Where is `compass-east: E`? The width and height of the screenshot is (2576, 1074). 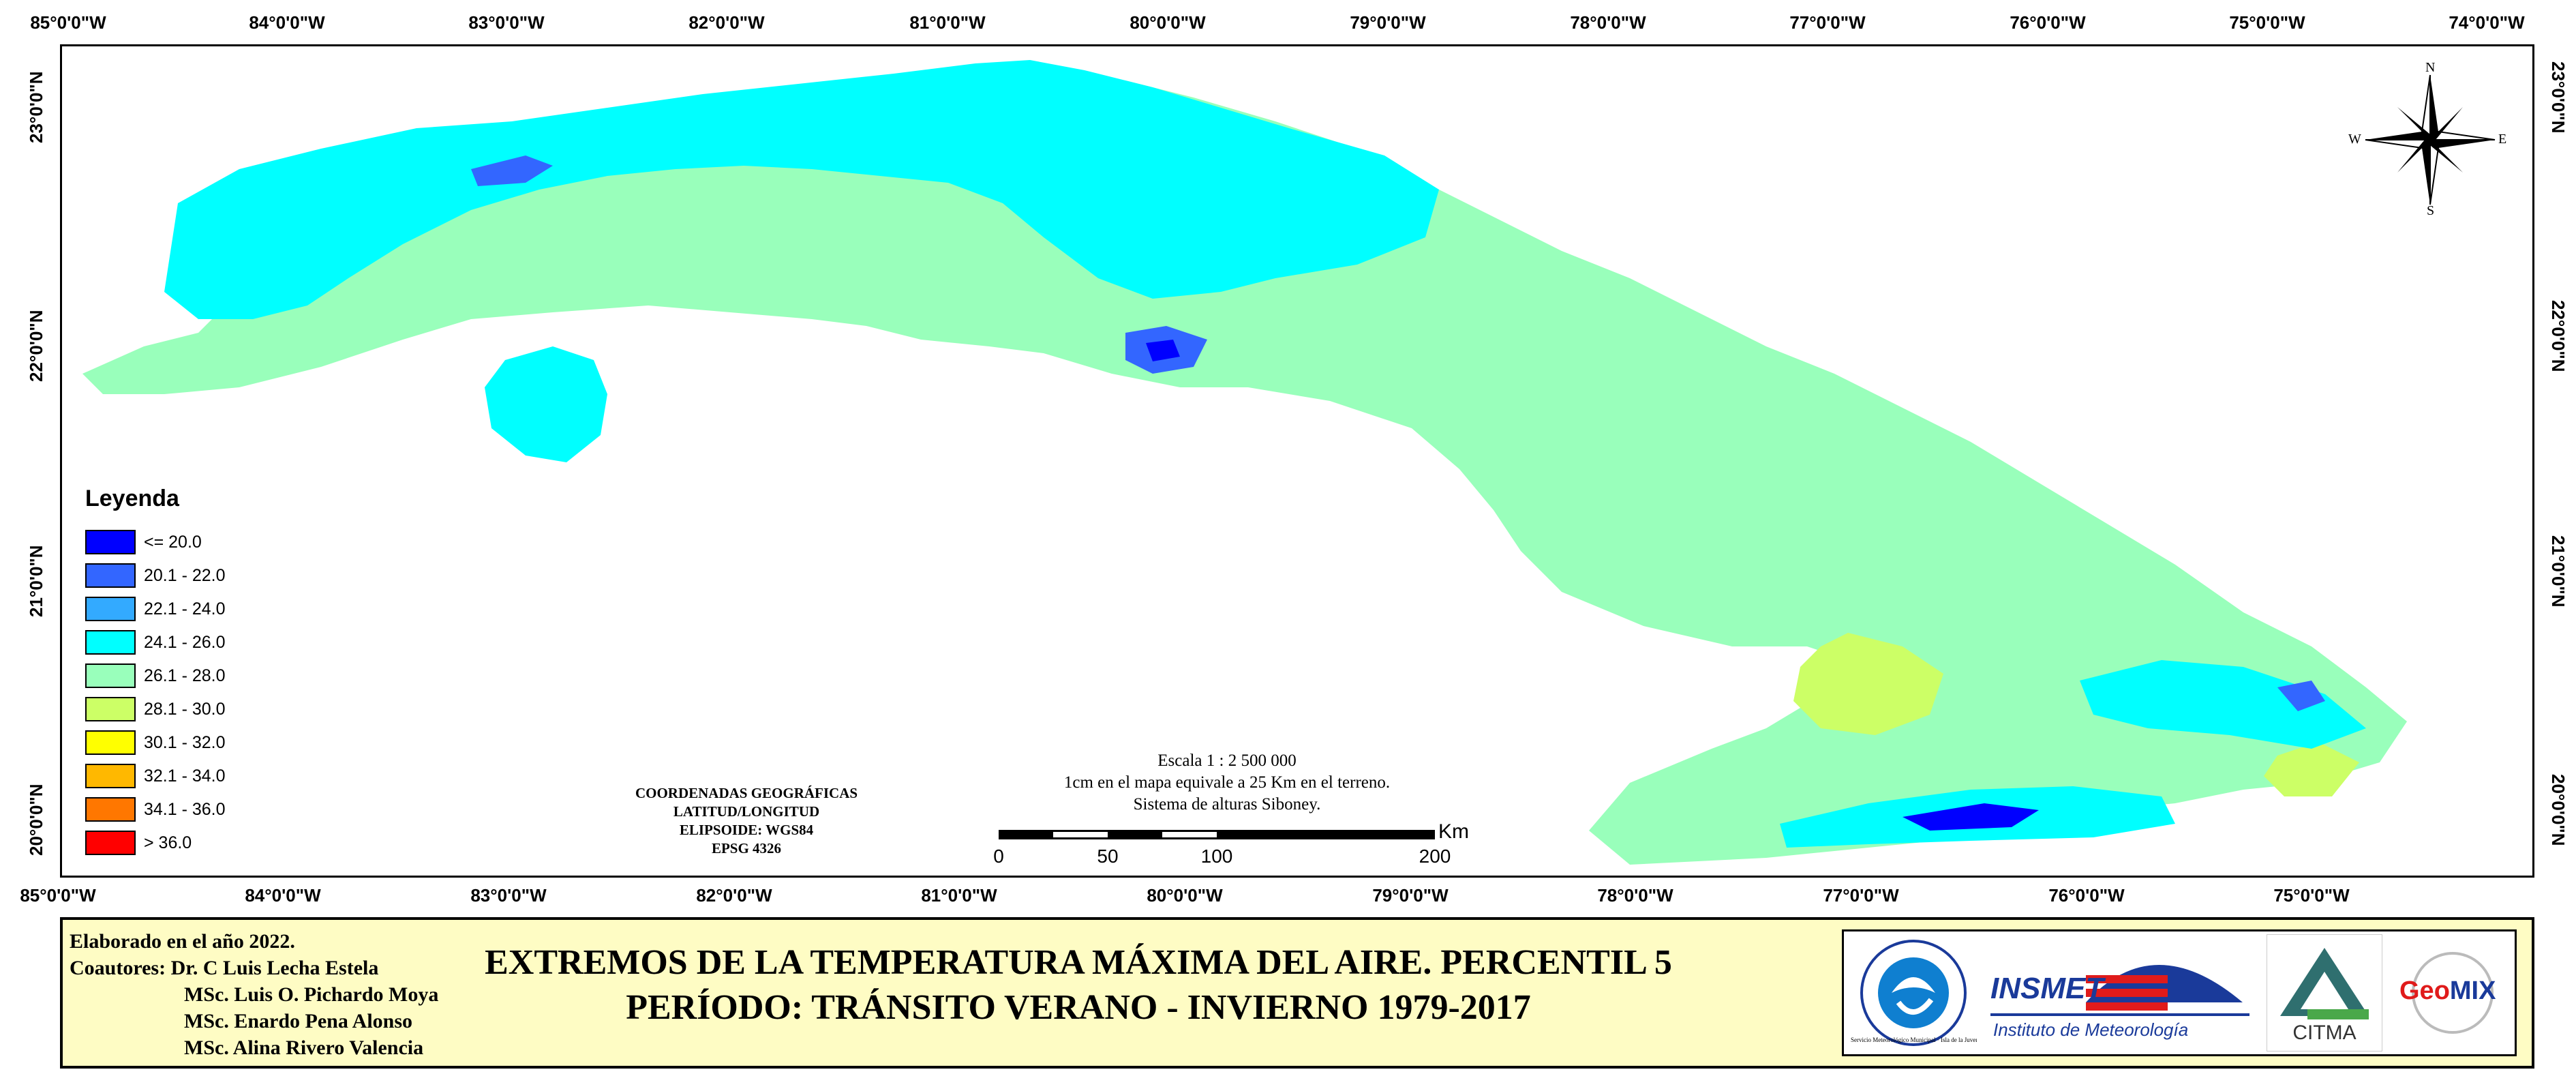
compass-east: E is located at coordinates (2503, 139).